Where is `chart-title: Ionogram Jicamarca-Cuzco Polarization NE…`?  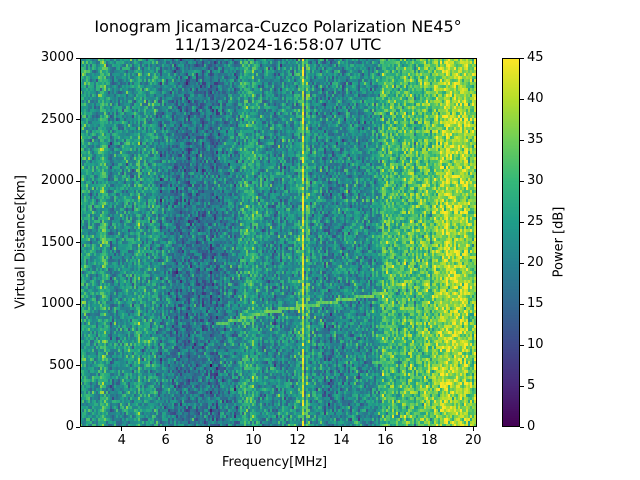
chart-title: Ionogram Jicamarca-Cuzco Polarization NE… is located at coordinates (278, 26).